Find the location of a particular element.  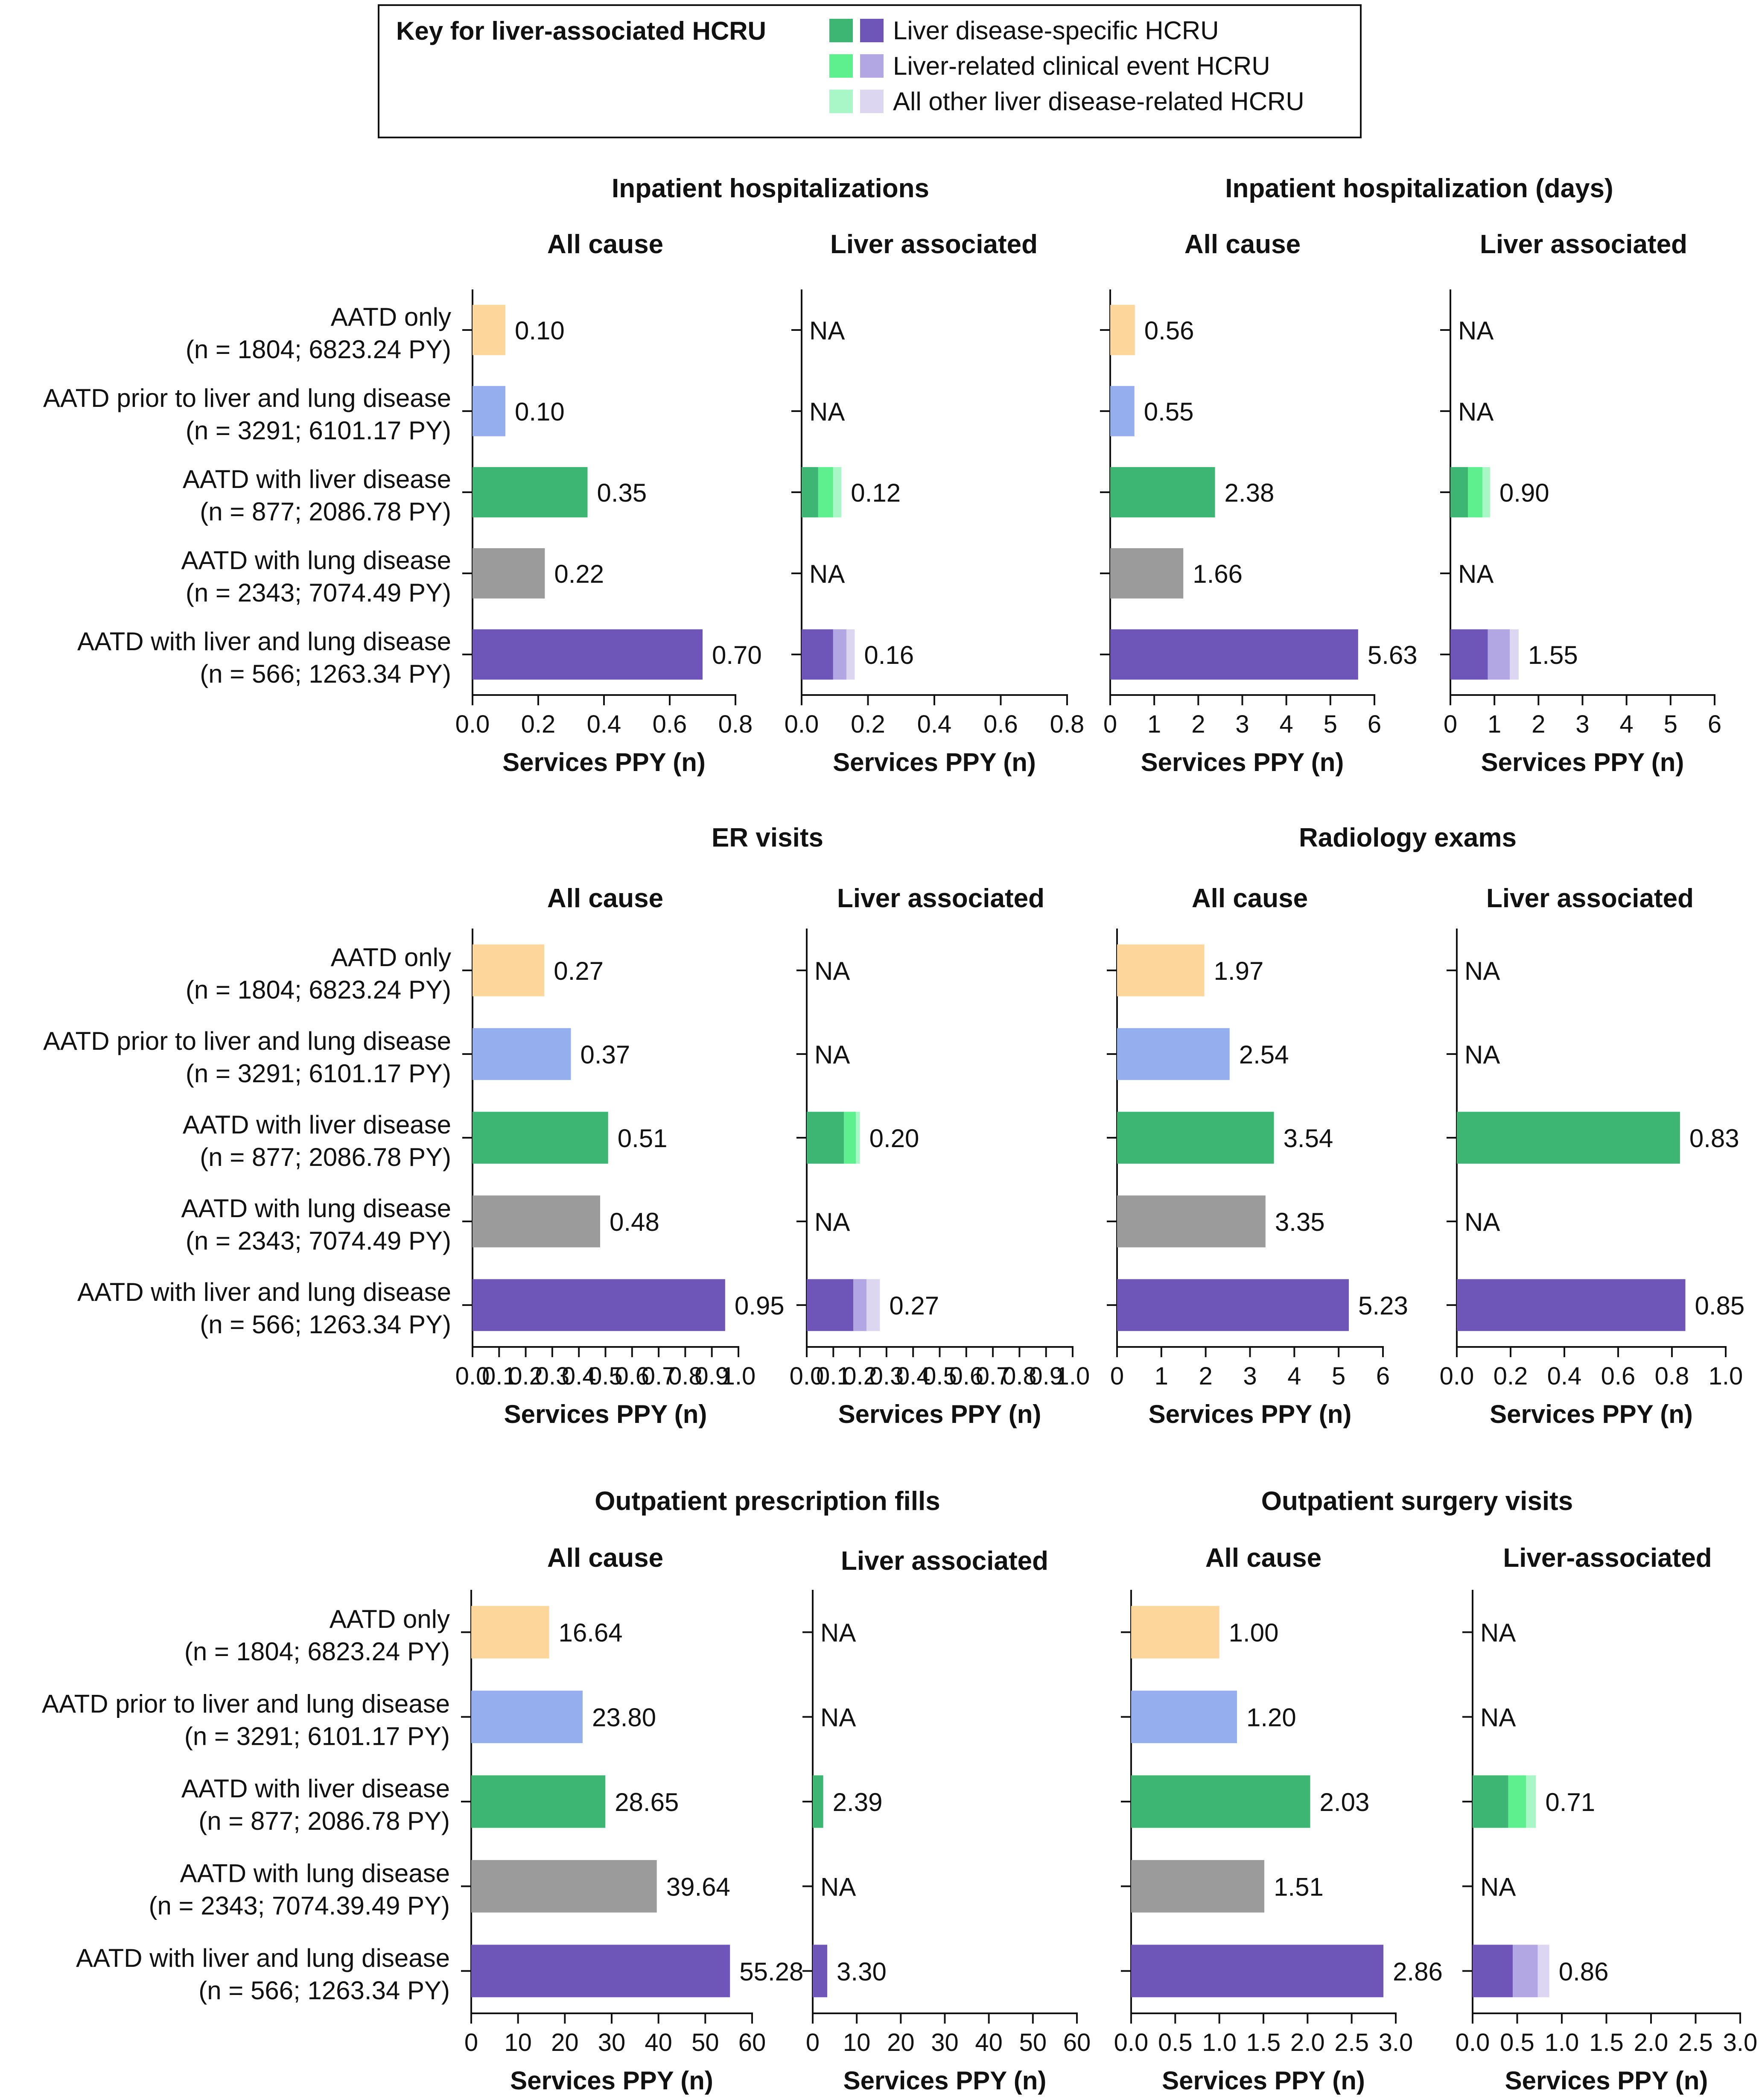

category-label: AATD only is located at coordinates (391, 957).